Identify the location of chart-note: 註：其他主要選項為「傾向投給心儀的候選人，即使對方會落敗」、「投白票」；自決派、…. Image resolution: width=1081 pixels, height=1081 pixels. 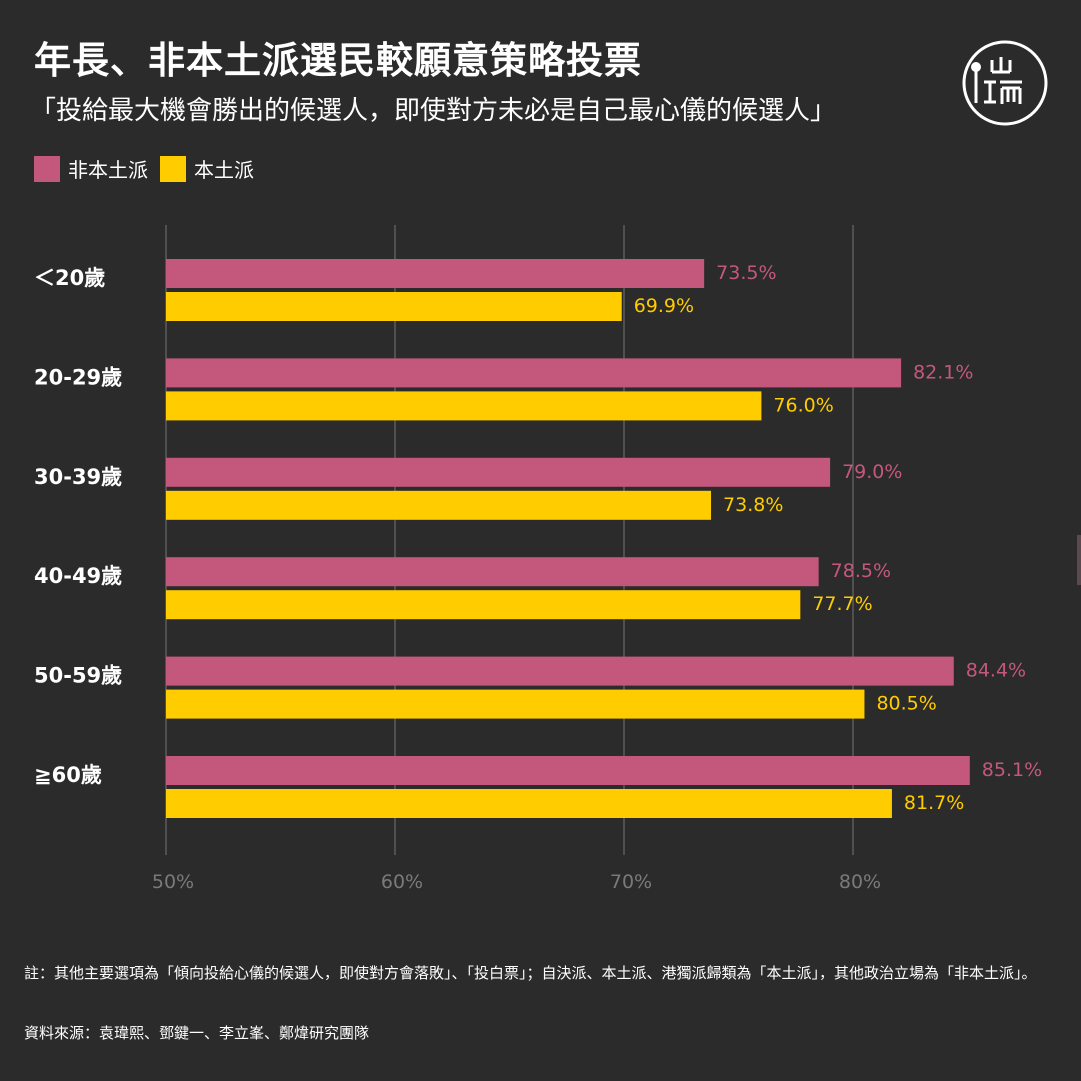
(530, 973).